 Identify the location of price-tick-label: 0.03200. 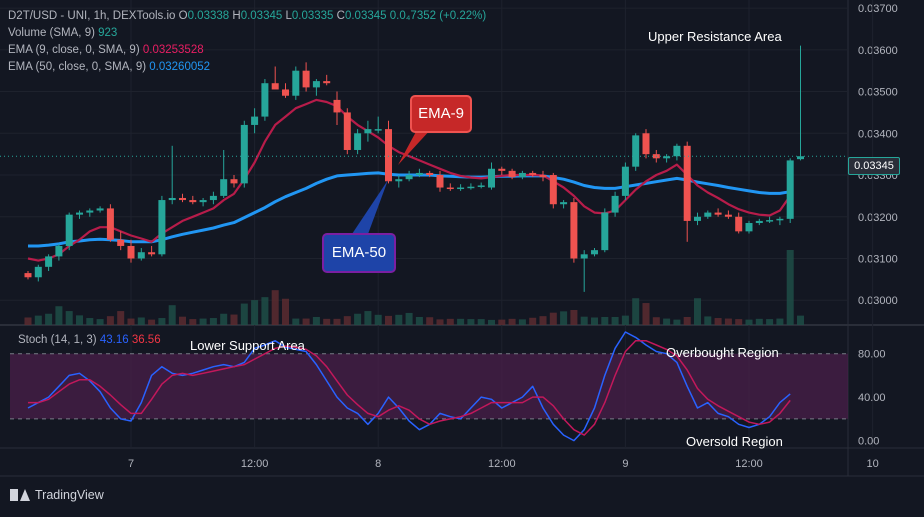
(878, 218).